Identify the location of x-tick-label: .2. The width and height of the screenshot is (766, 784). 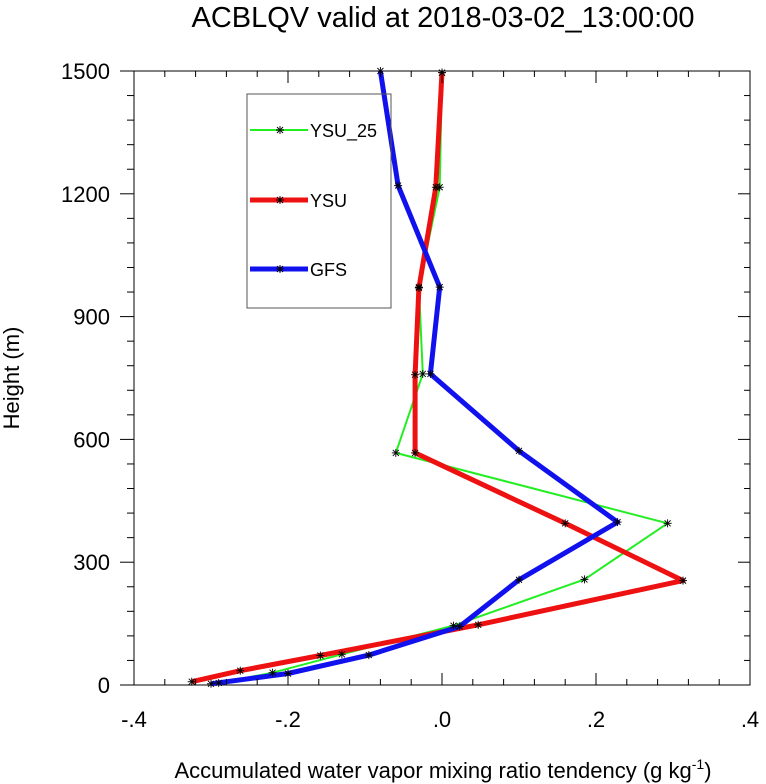
(596, 719).